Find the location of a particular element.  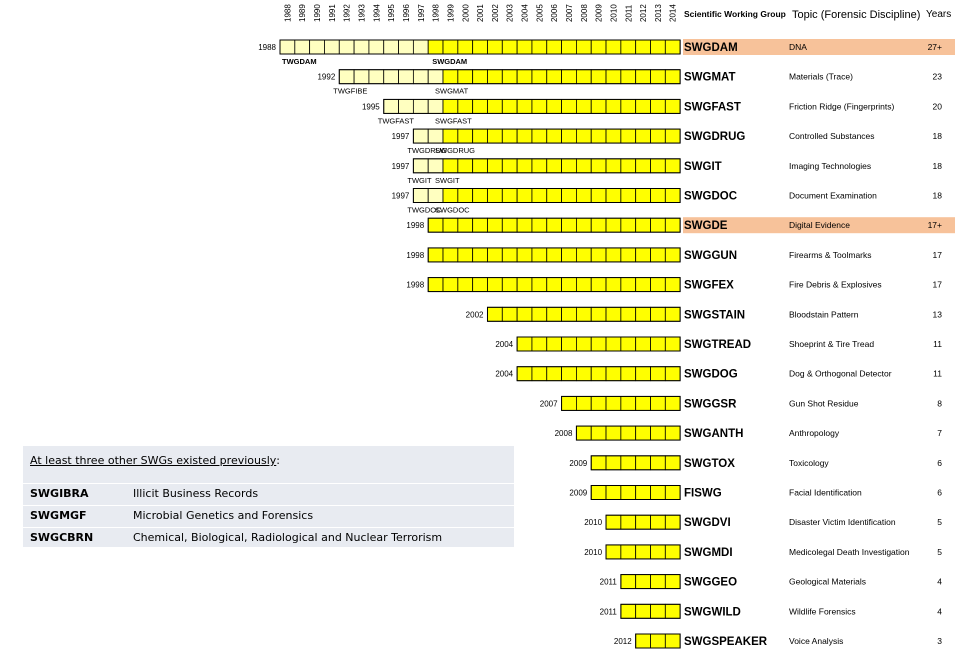

year-tick-label: 1998 is located at coordinates (436, 13).